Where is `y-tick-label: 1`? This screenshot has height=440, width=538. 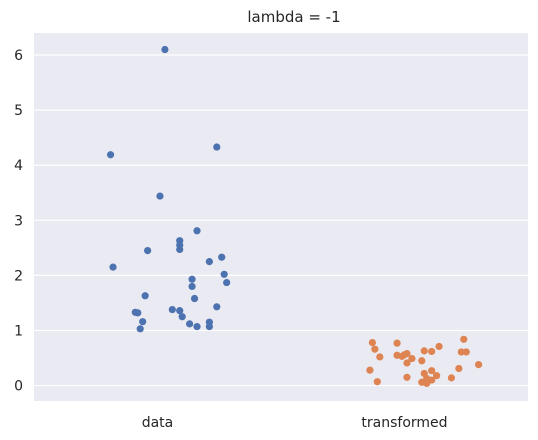
y-tick-label: 1 is located at coordinates (18, 331).